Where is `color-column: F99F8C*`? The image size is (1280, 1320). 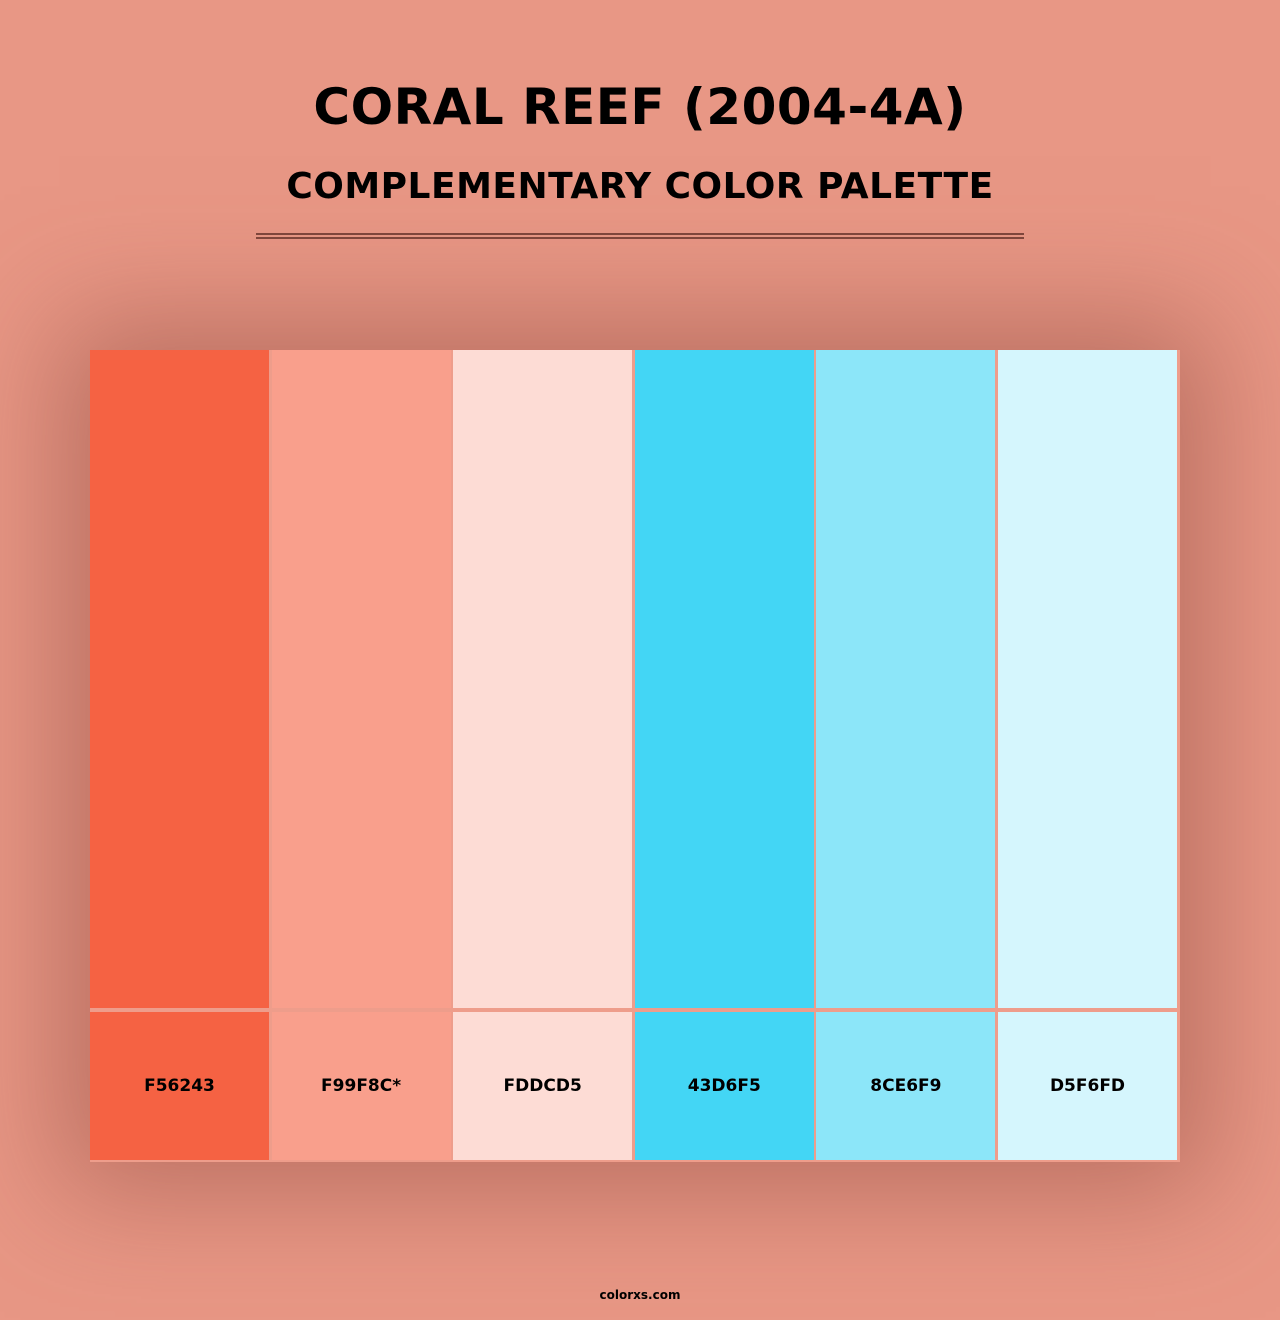
color-column: F99F8C* is located at coordinates (361, 756).